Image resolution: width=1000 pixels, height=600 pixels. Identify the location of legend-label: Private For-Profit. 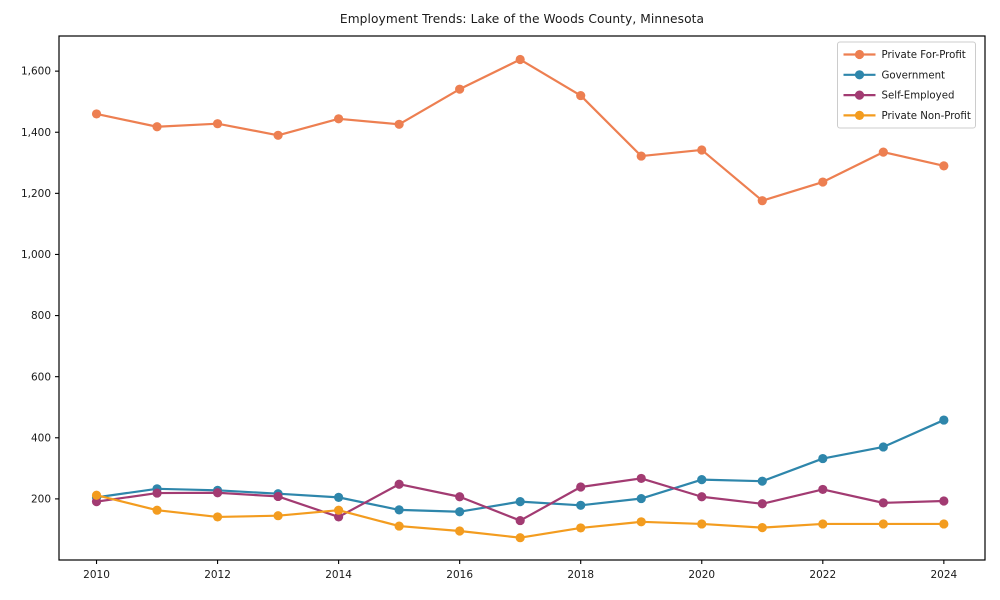
(924, 55).